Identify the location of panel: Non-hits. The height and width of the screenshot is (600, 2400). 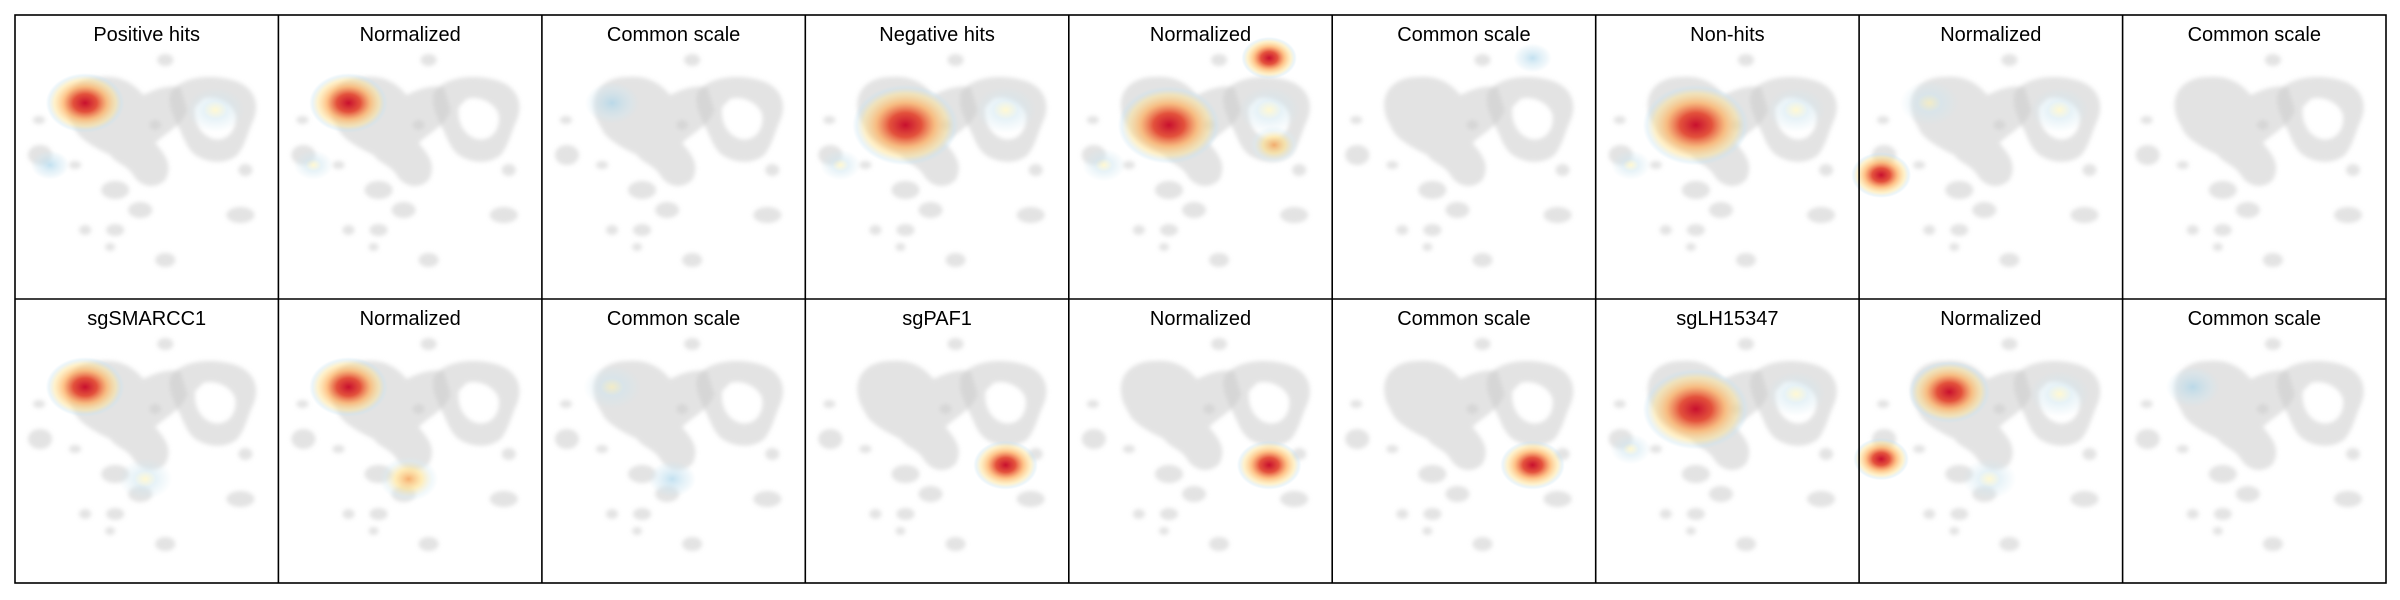
(1722, 145).